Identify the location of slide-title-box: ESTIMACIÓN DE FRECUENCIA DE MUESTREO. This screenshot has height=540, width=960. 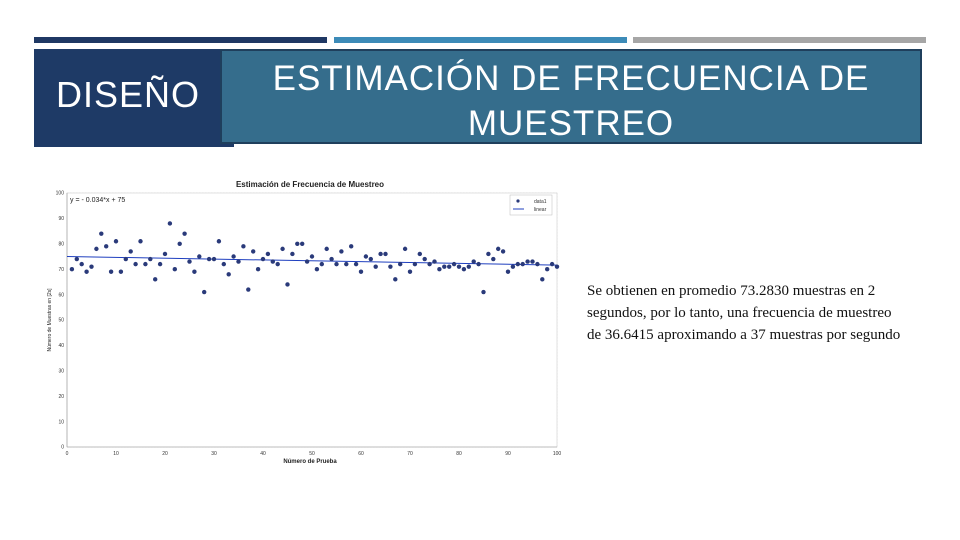
(571, 96).